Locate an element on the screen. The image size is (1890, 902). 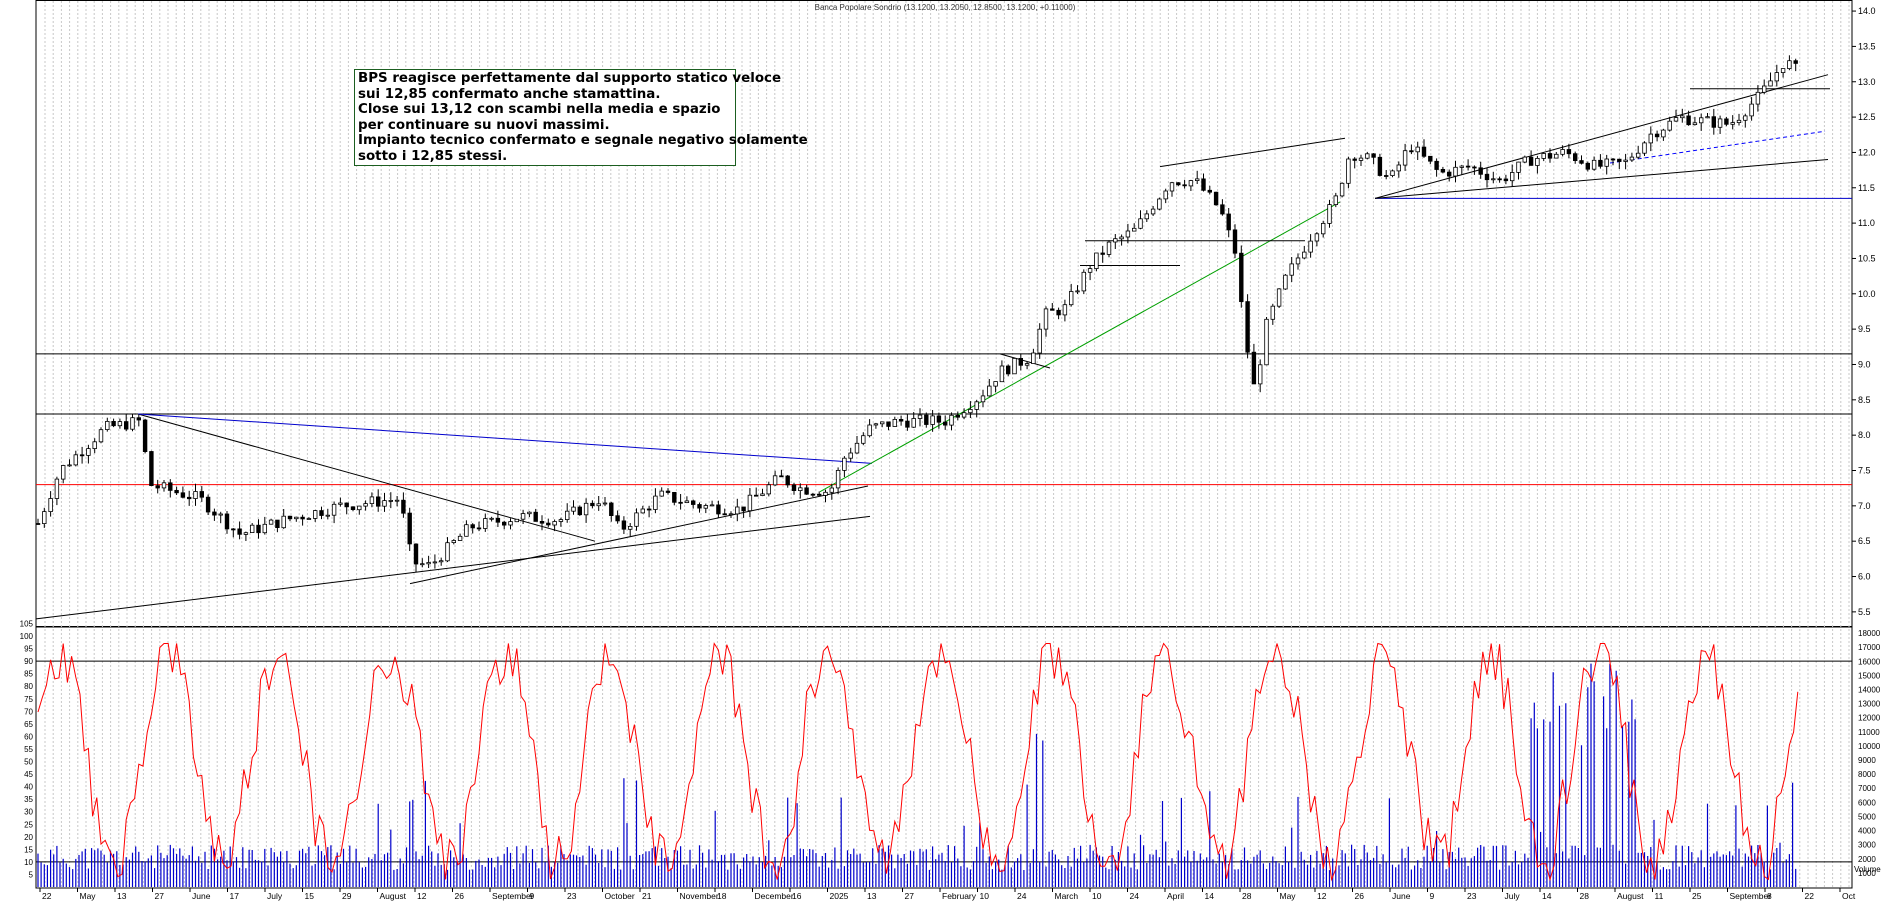
oscillator-tick-label: 95 is located at coordinates (28, 649).